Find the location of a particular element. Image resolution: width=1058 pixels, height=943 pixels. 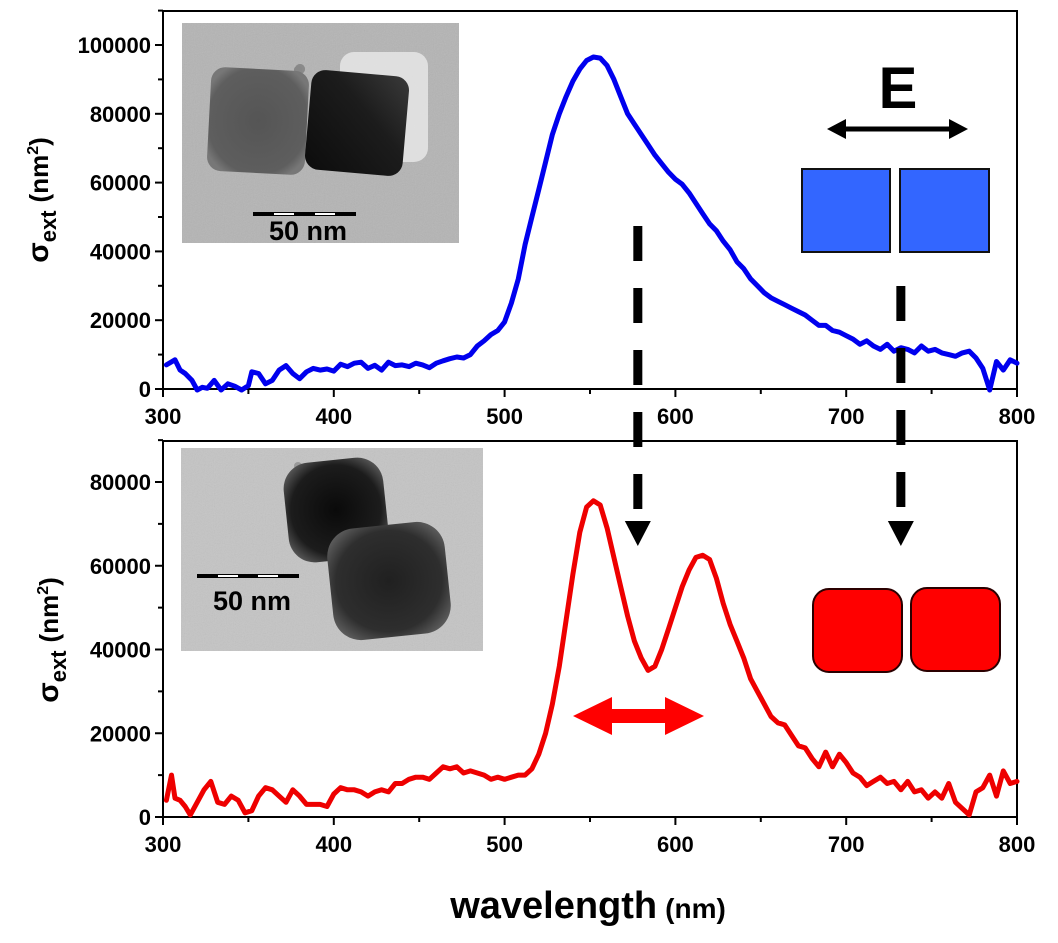

bottom-x-tick-label: 700 is located at coordinates (846, 844).